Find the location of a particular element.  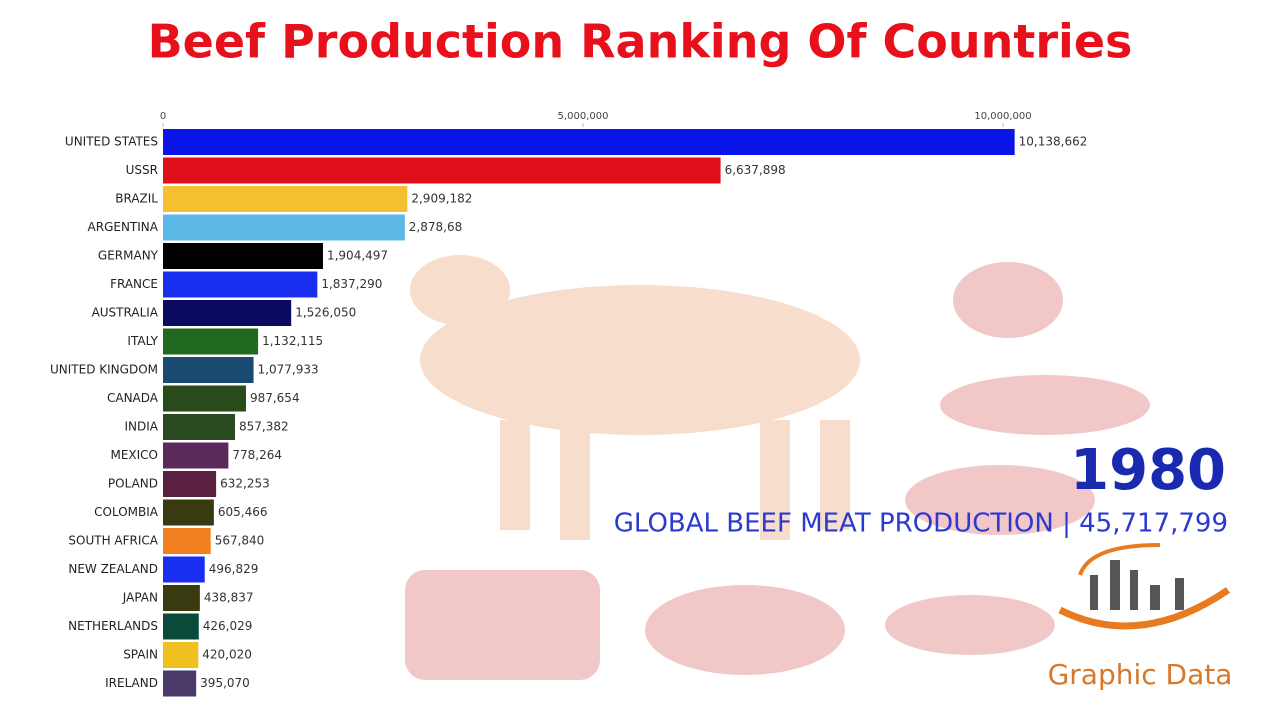

value-label: 496,829 is located at coordinates (234, 569).